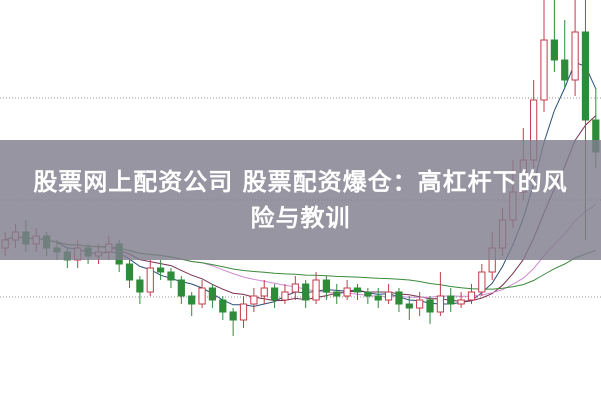 The image size is (601, 400). What do you see at coordinates (300, 182) in the screenshot?
I see `headline-line-1: 股票网上配资公司 股票配资爆仓：高杠杆下的风` at bounding box center [300, 182].